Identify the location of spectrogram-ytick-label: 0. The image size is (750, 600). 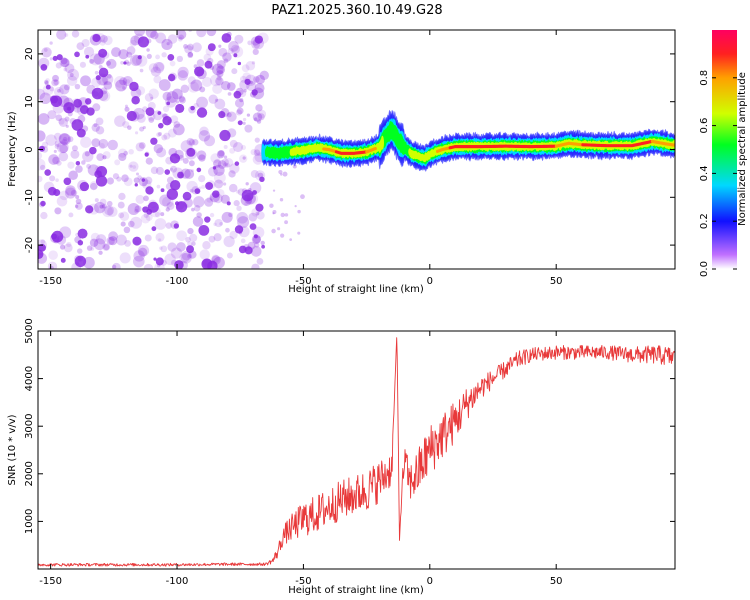
(29, 149).